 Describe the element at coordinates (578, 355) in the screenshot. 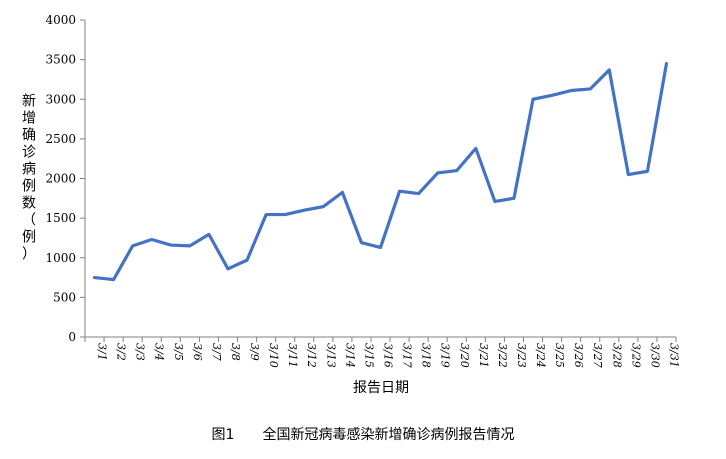

I see `x-tick-label: 3/26` at that location.